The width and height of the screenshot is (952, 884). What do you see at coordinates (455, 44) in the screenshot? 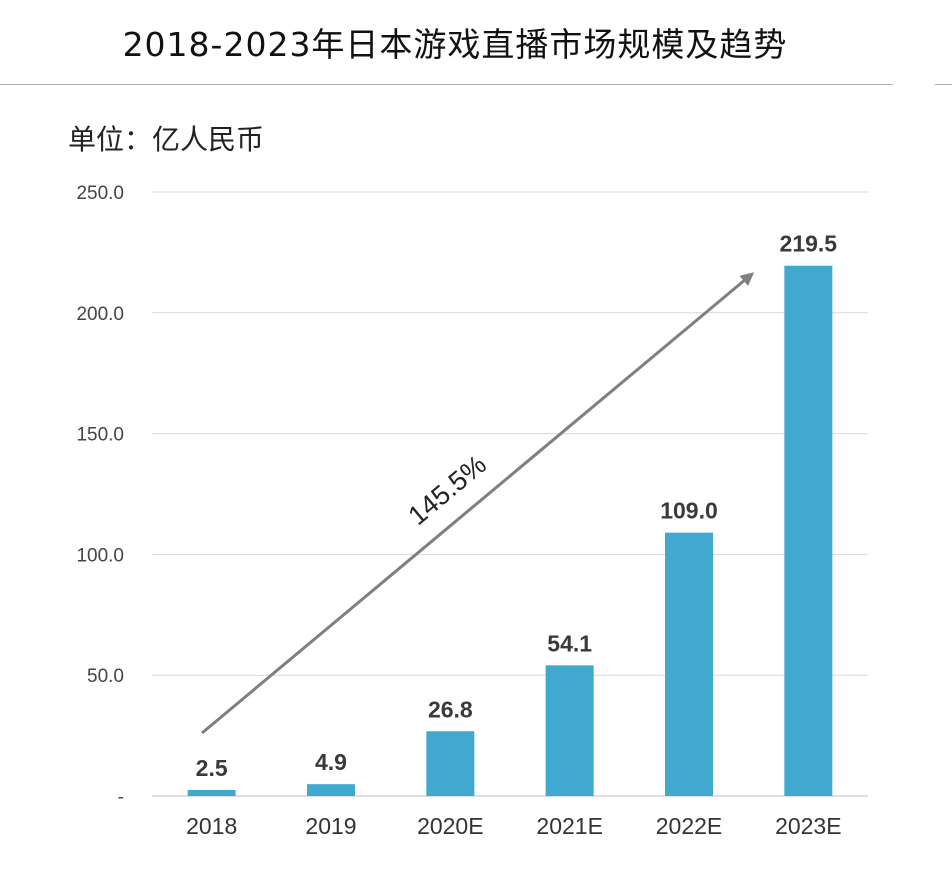
I see `chart-title: 2018-2023年日本游戏直播市场规模及趋势` at bounding box center [455, 44].